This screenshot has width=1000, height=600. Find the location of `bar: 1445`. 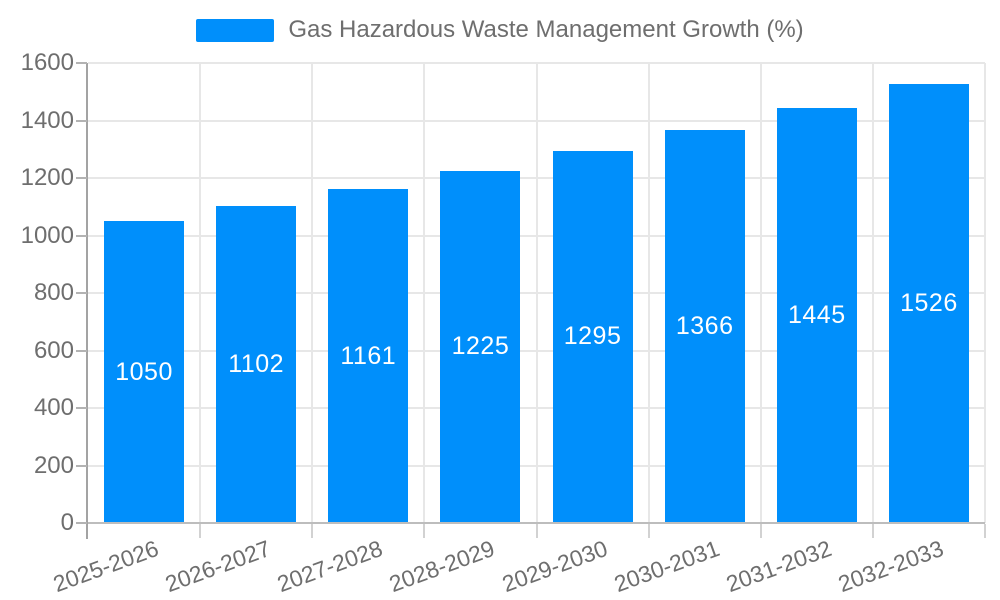

bar: 1445 is located at coordinates (816, 315).